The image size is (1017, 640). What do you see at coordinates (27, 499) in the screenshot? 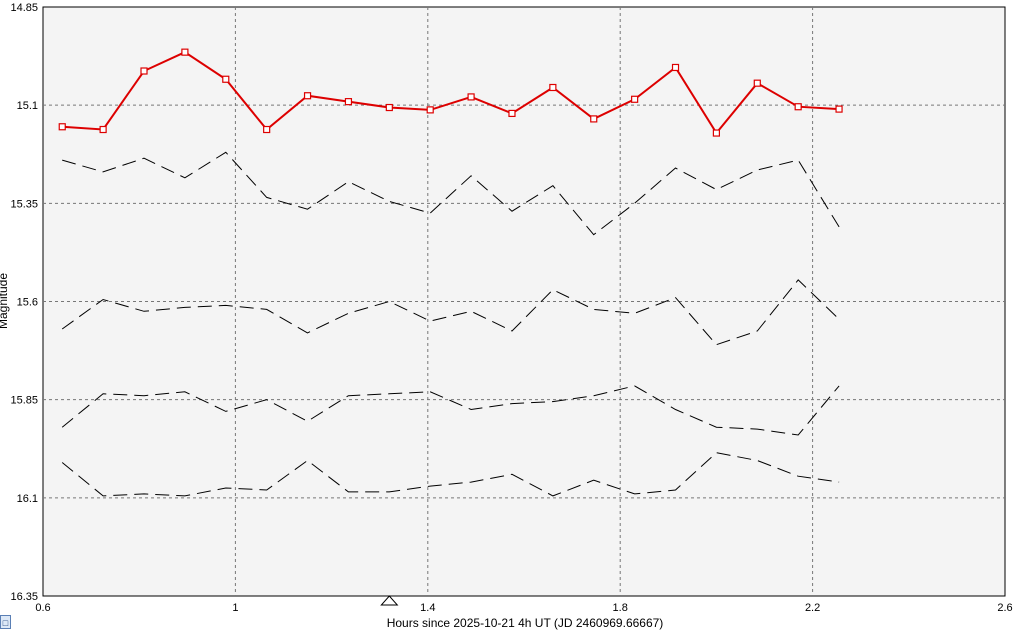
I see `y-tick-label: 16.1` at bounding box center [27, 499].